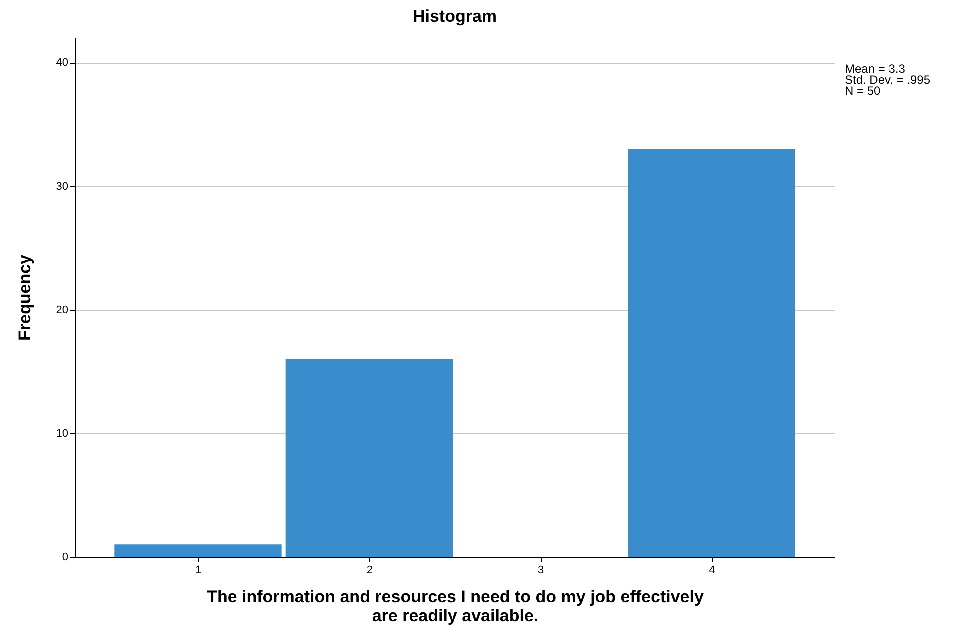 This screenshot has height=644, width=961. I want to click on chart-title: Histogram, so click(455, 16).